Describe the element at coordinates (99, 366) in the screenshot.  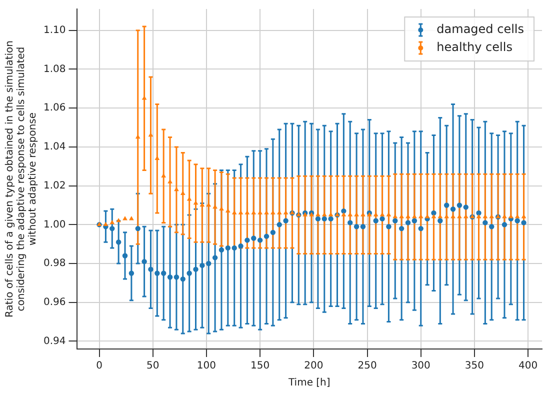
I see `x-tick-label: 0` at that location.